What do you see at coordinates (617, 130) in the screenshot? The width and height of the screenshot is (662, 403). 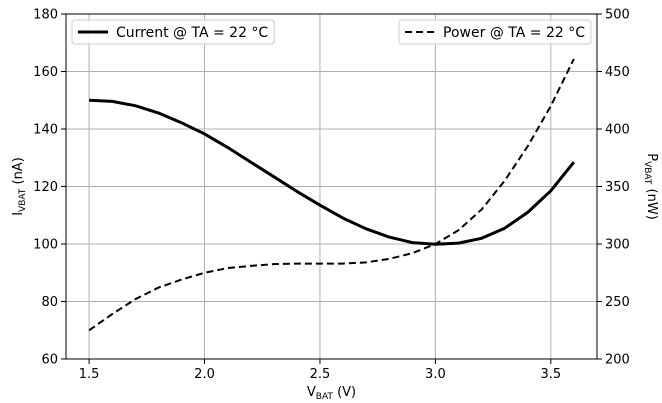 I see `y-right-tick-label-4: 400` at bounding box center [617, 130].